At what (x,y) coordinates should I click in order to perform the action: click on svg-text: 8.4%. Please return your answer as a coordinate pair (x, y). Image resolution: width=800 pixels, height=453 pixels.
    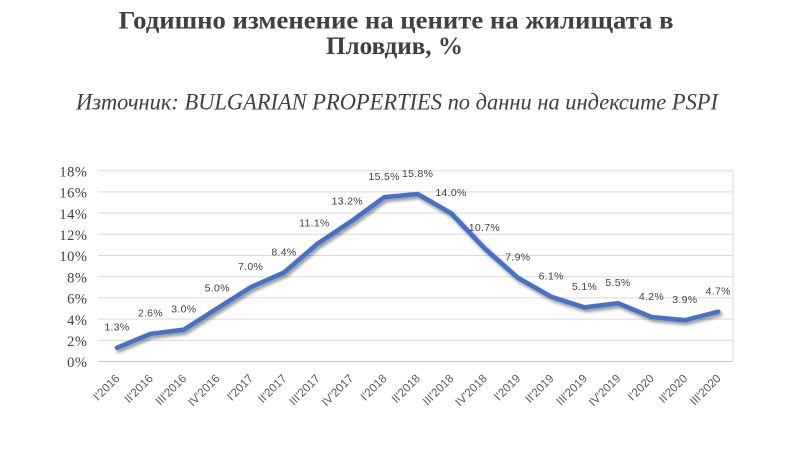
    Looking at the image, I should click on (283, 252).